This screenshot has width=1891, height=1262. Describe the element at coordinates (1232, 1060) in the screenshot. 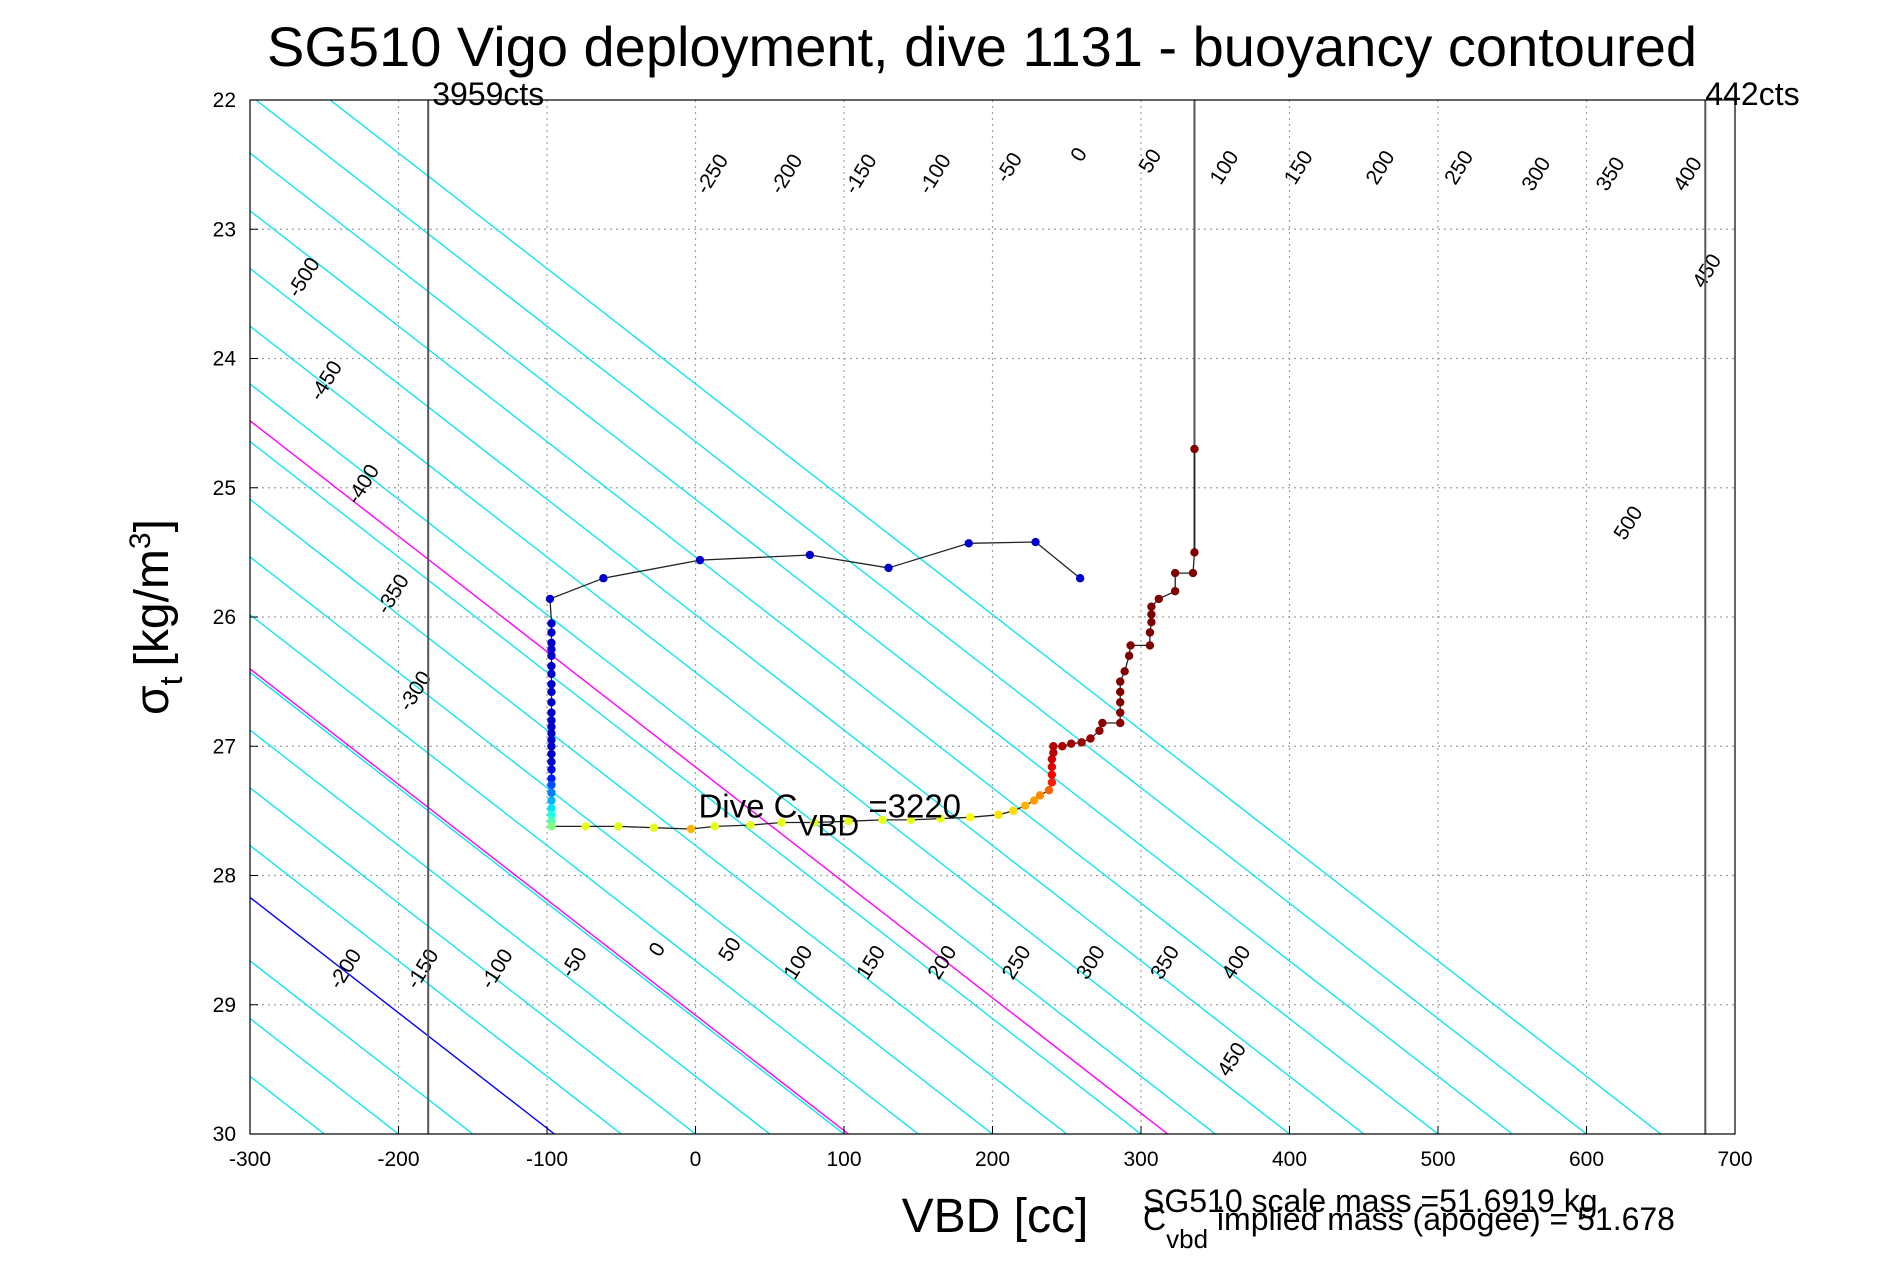

I see `contour-label: 450` at that location.